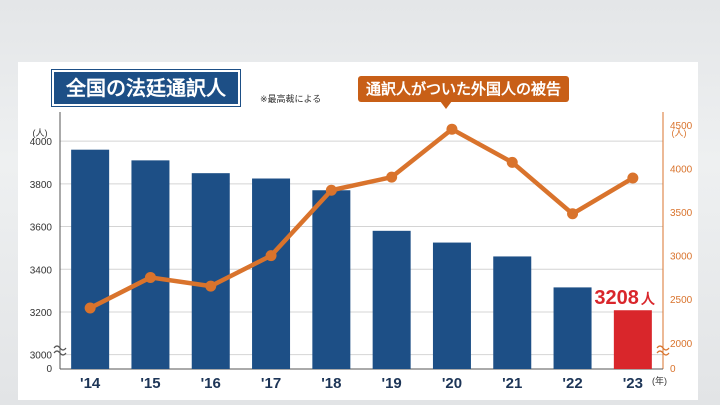 This screenshot has height=405, width=720. Describe the element at coordinates (632, 339) in the screenshot. I see `bar-highlight` at that location.